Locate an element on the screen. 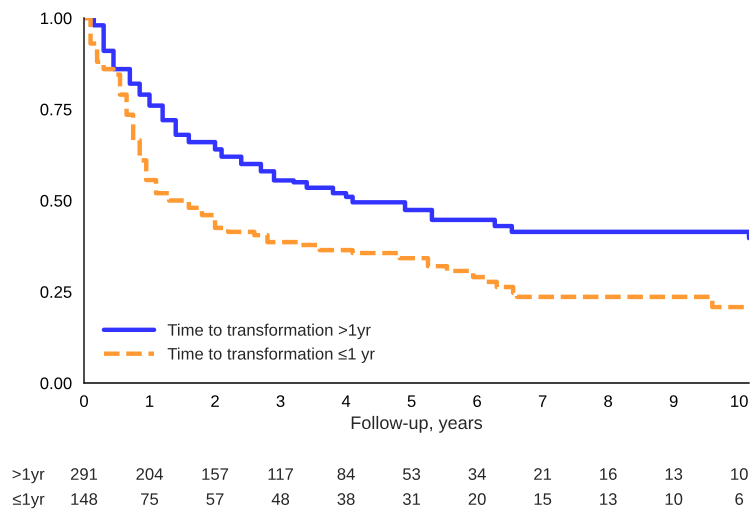 The image size is (751, 513). y-tick-label: 0.25 is located at coordinates (56, 292).